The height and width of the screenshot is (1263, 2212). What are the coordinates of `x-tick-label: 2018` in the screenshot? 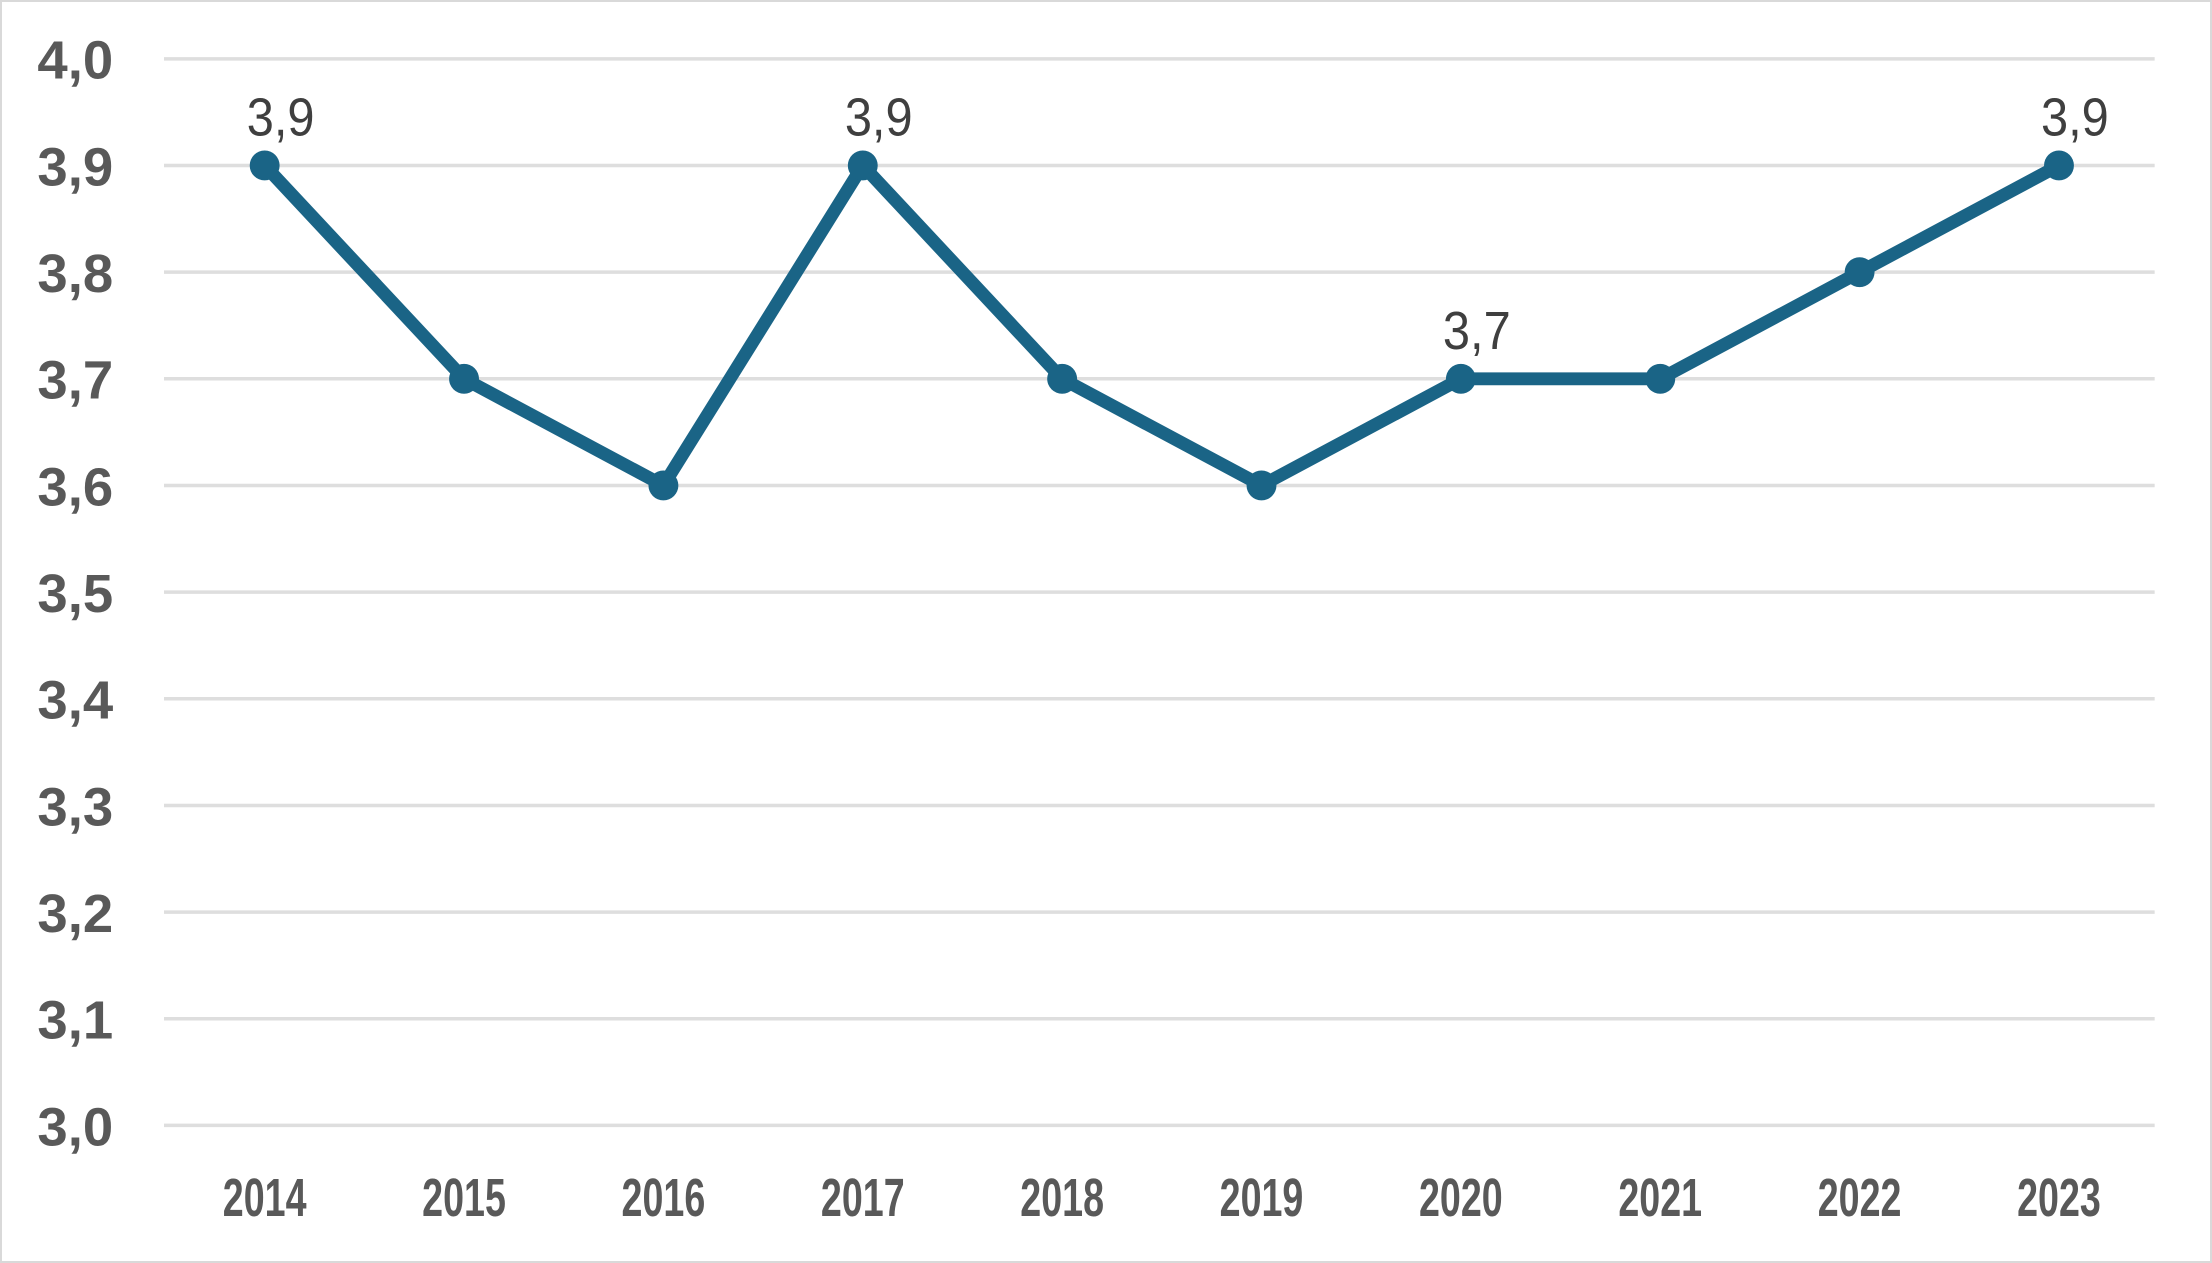 It's located at (1062, 1198).